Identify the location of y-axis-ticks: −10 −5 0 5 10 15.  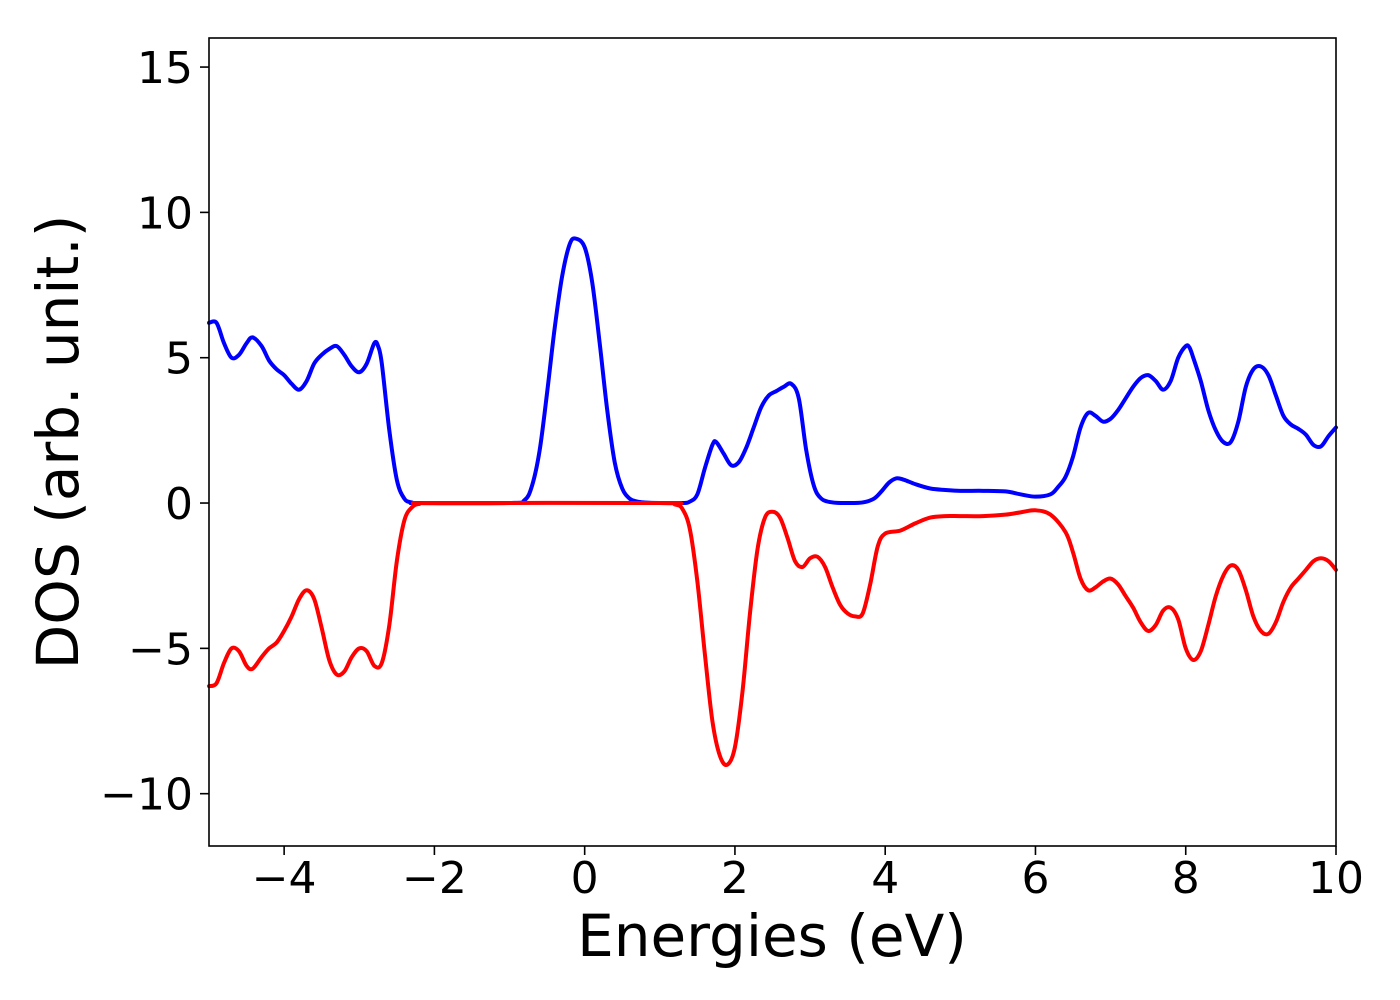
(154, 432).